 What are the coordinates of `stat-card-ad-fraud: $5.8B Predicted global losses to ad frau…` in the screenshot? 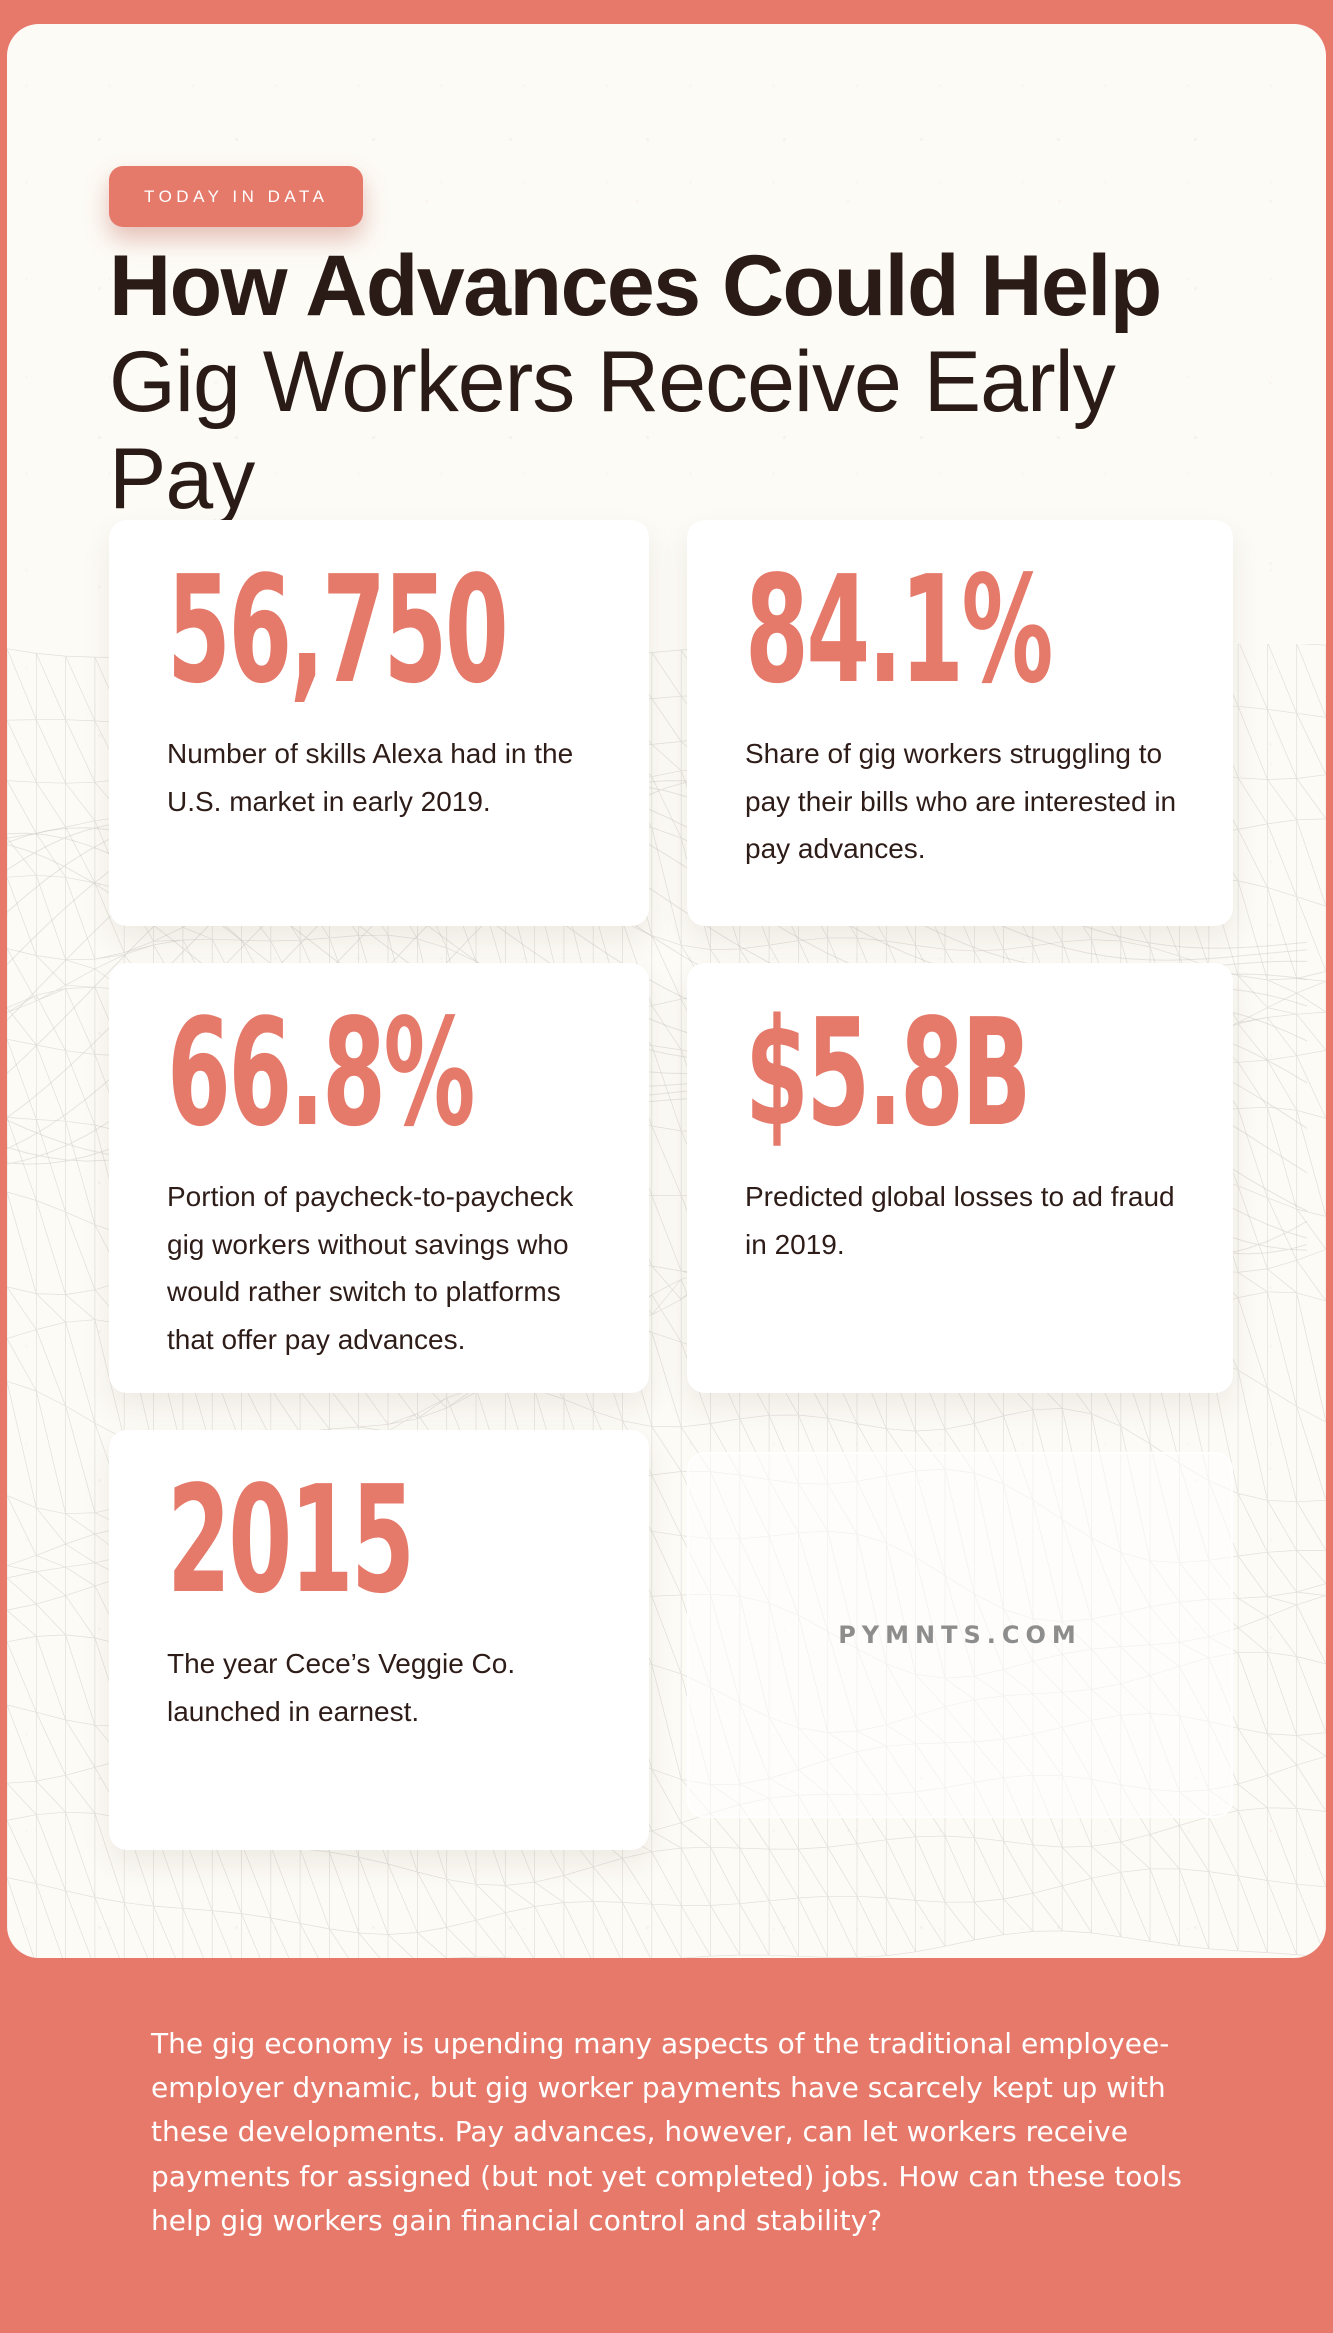 It's located at (960, 1178).